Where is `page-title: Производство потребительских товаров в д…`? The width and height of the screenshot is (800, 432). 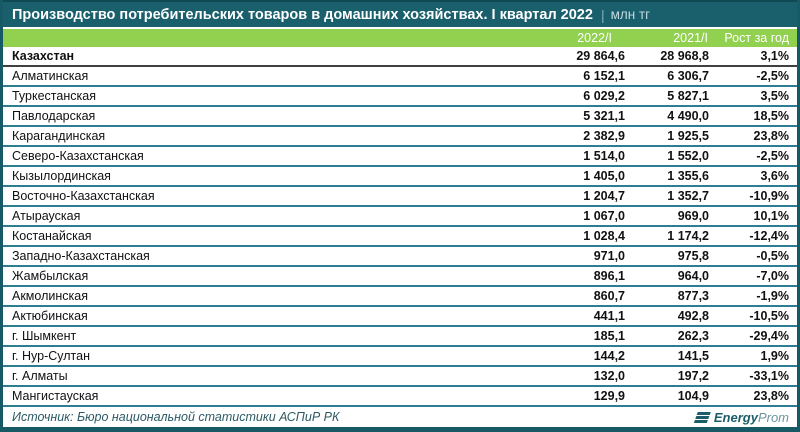 page-title: Производство потребительских товаров в д… is located at coordinates (302, 14).